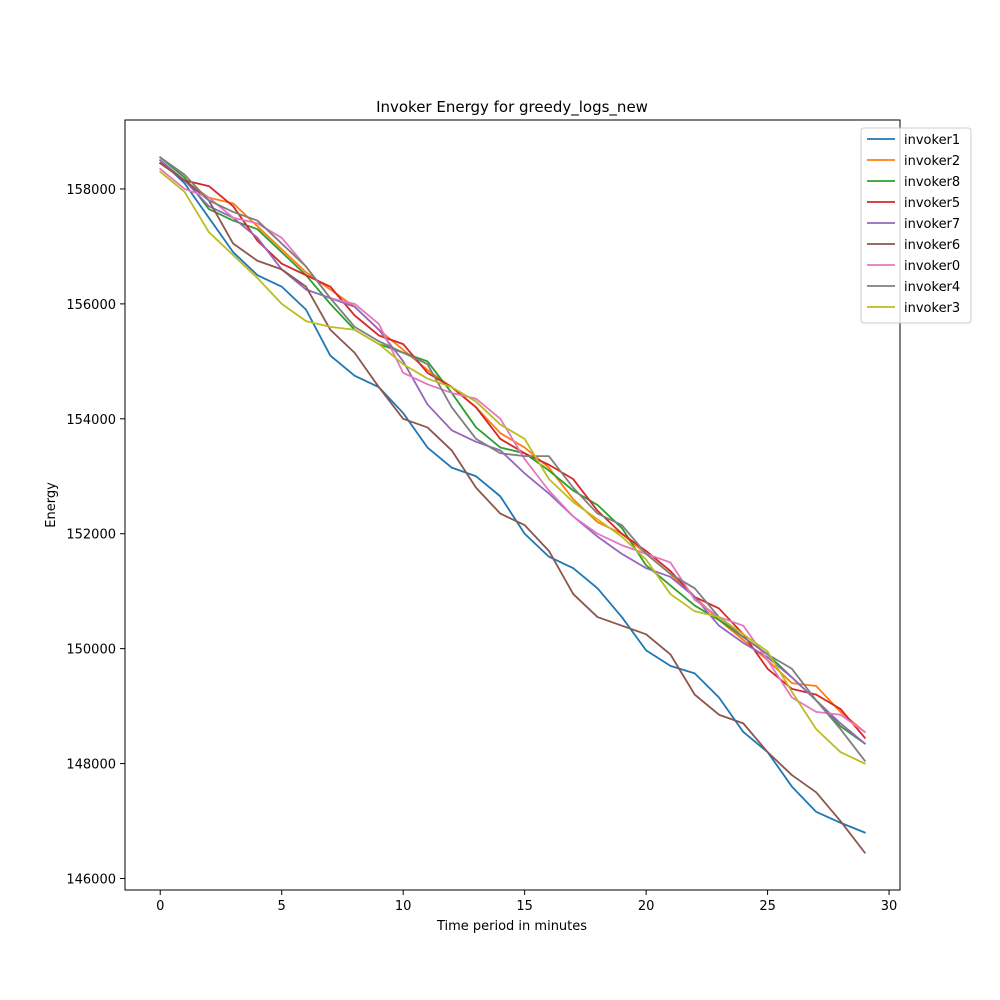 Image resolution: width=1000 pixels, height=1000 pixels. What do you see at coordinates (932, 182) in the screenshot?
I see `legend-label-invoker8: invoker8` at bounding box center [932, 182].